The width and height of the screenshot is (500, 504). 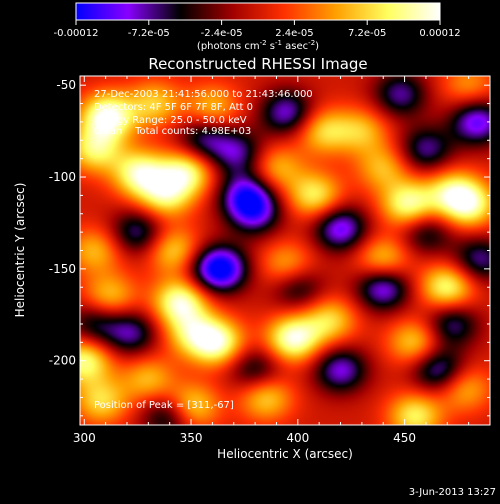 What do you see at coordinates (172, 131) in the screenshot?
I see `info-line-counts: Clean Total counts: 4.98E+03` at bounding box center [172, 131].